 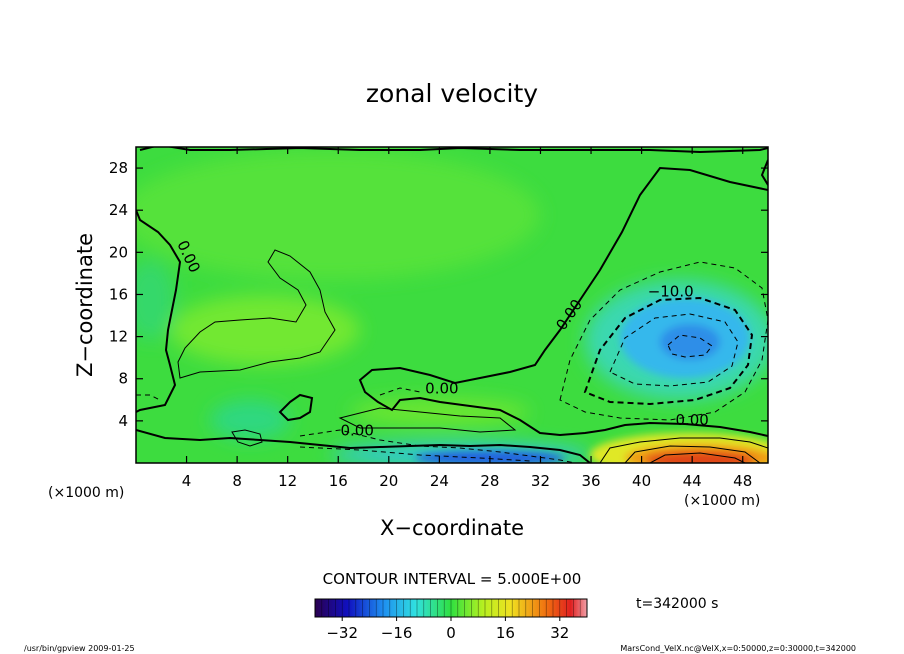 I want to click on colorbar: −32 −16 0 16 32, so click(x=451, y=620).